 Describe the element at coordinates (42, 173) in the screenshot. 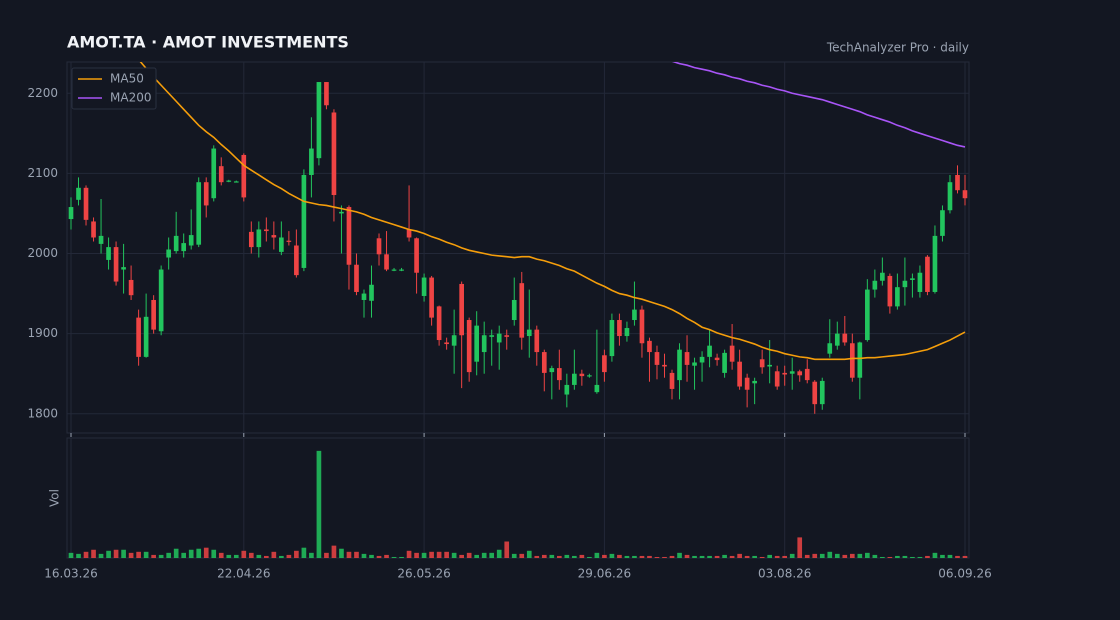

I see `y-tick-label: 2100` at that location.